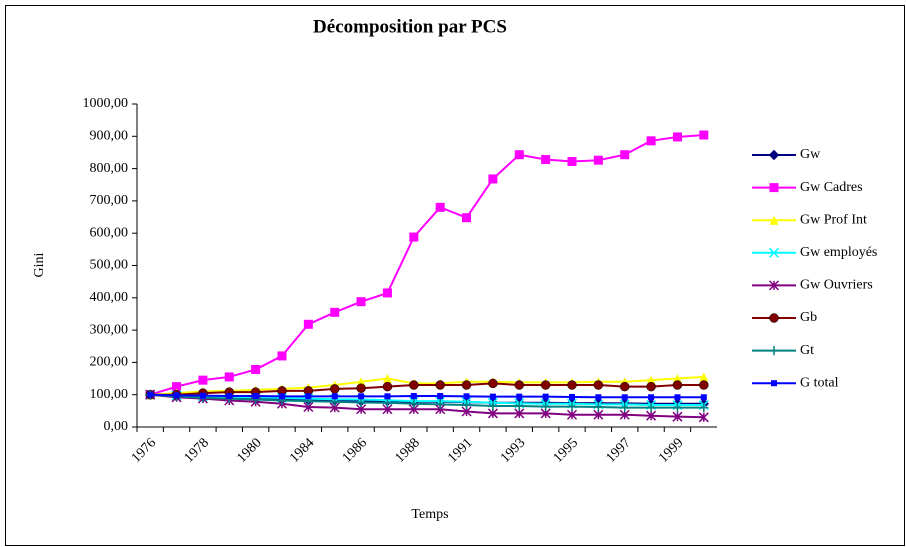 This screenshot has width=906, height=547. I want to click on legend-label: Gb, so click(808, 317).